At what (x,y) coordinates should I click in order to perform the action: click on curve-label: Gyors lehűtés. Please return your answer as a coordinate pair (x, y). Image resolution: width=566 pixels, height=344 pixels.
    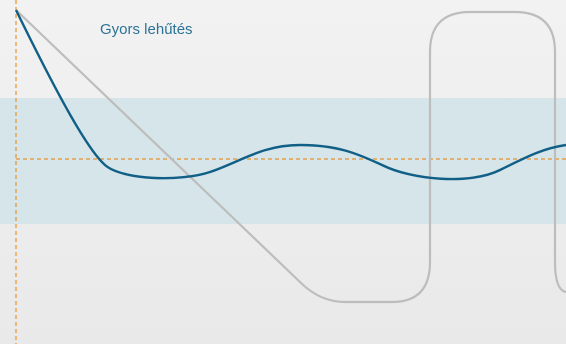
    Looking at the image, I should click on (146, 29).